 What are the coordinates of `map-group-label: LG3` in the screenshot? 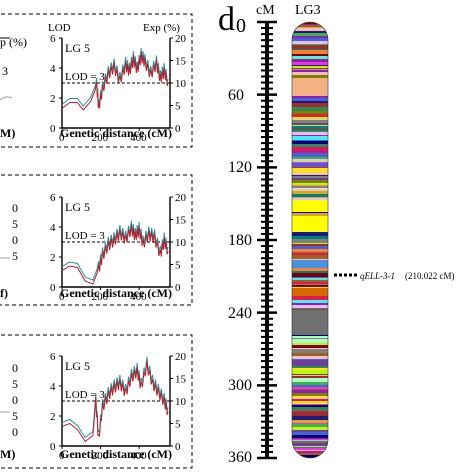 It's located at (308, 10).